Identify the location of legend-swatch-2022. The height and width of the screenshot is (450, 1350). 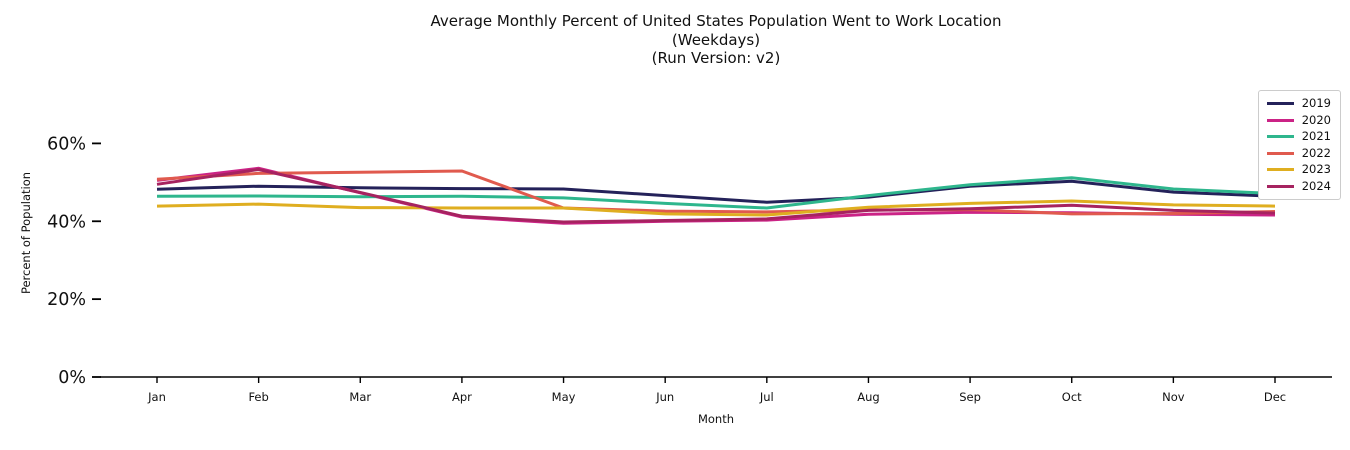
(1280, 153).